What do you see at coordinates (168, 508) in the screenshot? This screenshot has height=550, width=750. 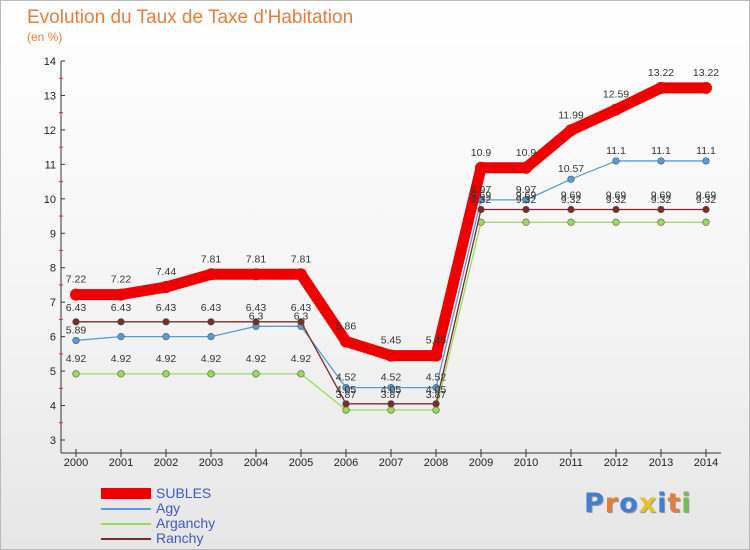 I see `legend-label: Agy` at bounding box center [168, 508].